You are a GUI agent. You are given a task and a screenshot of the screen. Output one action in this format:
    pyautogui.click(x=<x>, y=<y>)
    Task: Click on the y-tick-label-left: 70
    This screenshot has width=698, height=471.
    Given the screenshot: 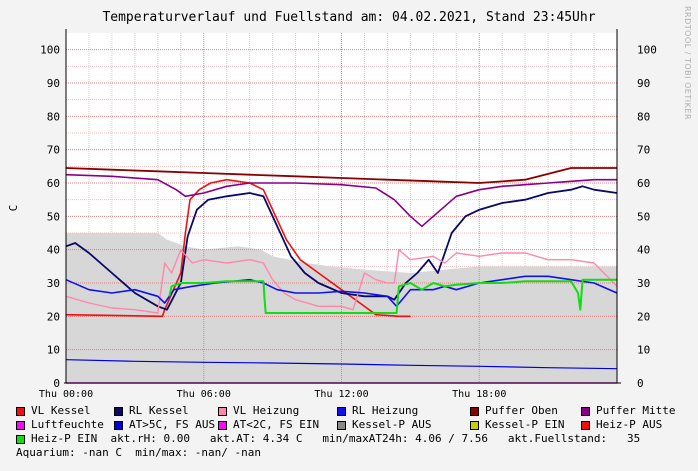 What is the action you would take?
    pyautogui.click(x=53, y=150)
    